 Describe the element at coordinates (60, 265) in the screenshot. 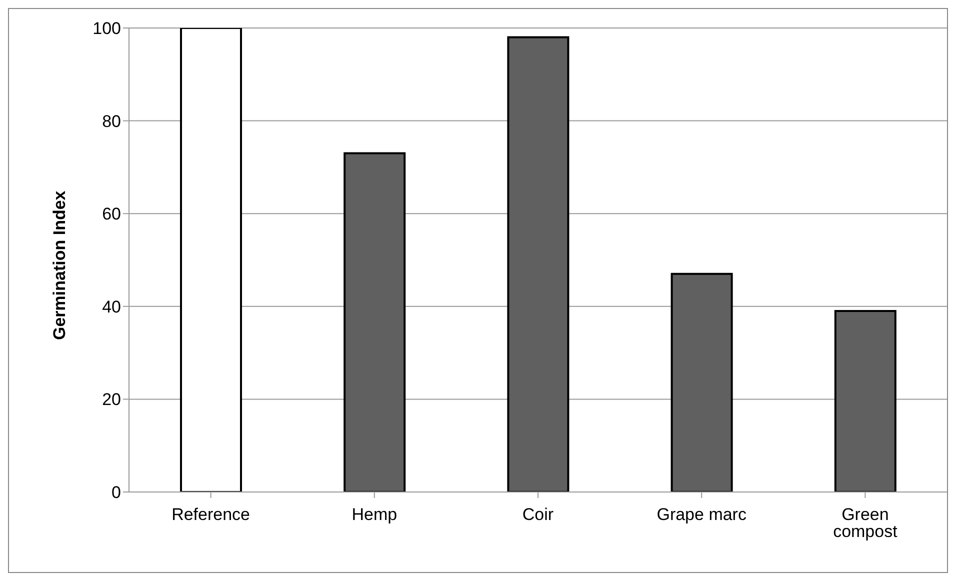

I see `y-axis-title: Germination Index` at that location.